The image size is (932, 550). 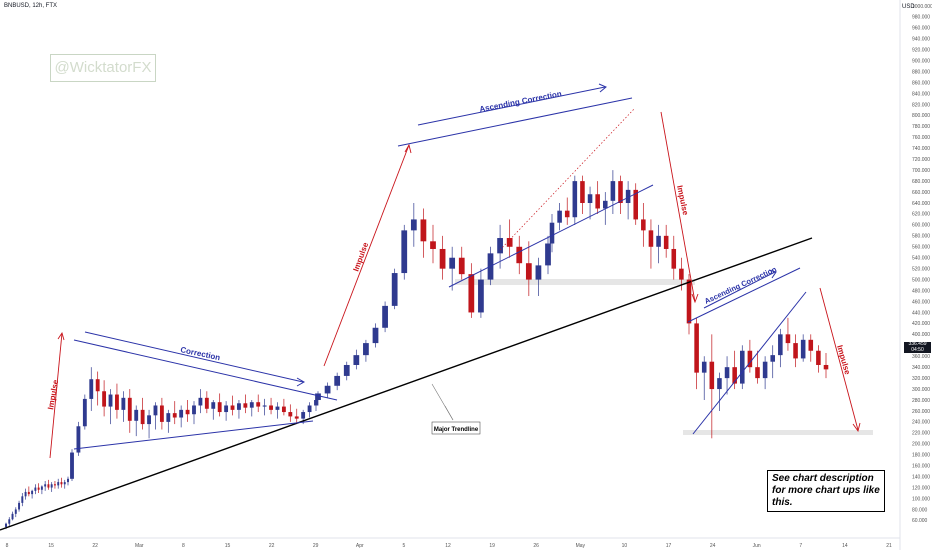 I want to click on watermark: @WicktatorFX, so click(x=103, y=68).